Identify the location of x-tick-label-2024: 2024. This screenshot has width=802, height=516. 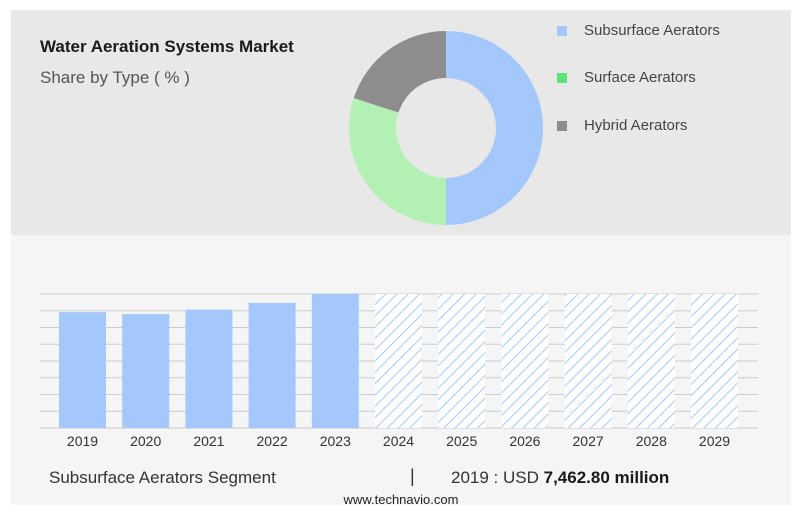
(398, 441).